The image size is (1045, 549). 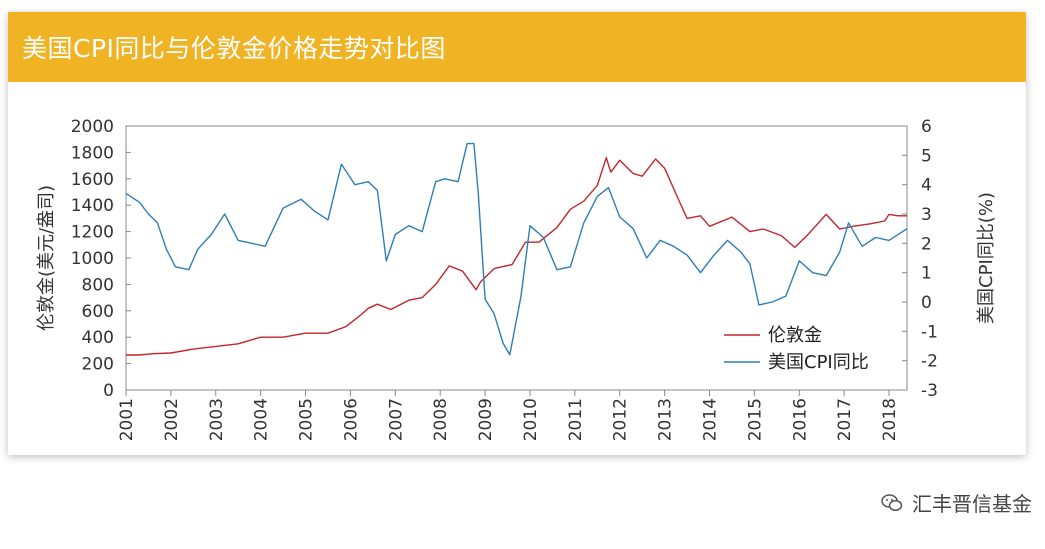 I want to click on x-tick-label: 2014, so click(x=711, y=419).